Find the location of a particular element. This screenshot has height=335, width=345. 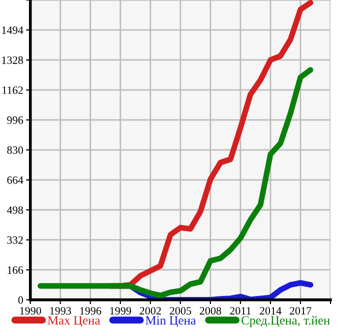

y-tick-label: 1328 is located at coordinates (12, 60).